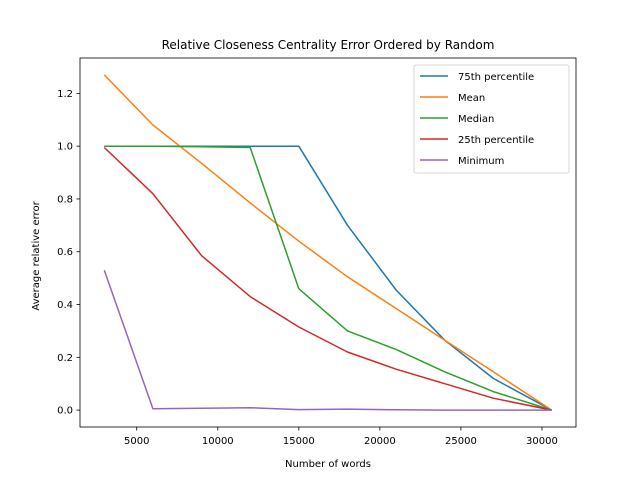  I want to click on legend-label: 75th percentile, so click(496, 77).